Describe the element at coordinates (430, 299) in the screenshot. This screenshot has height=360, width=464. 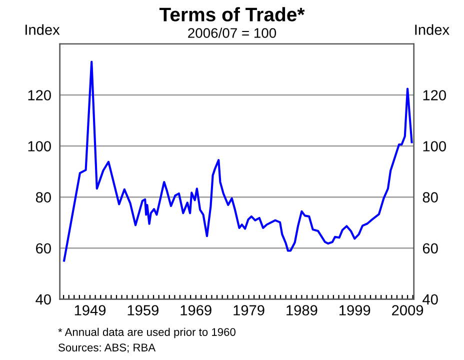
I see `y2-tick-label: 40` at that location.